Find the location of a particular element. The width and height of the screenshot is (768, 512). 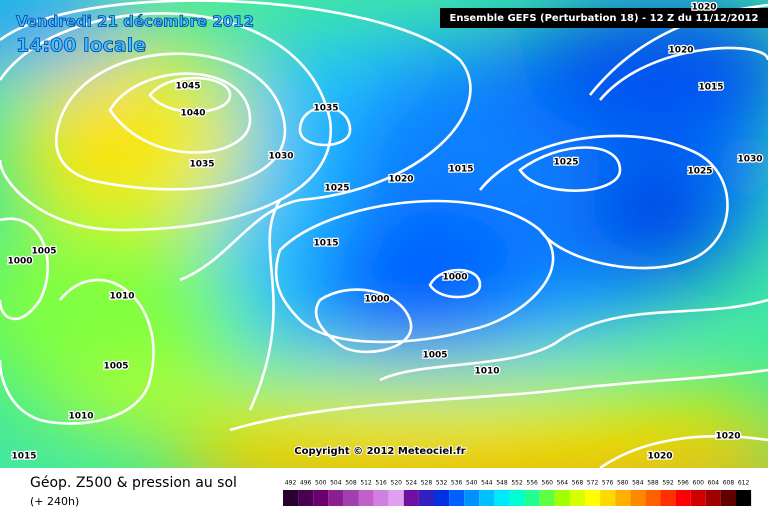

colorbar-label: 552 is located at coordinates (517, 483).